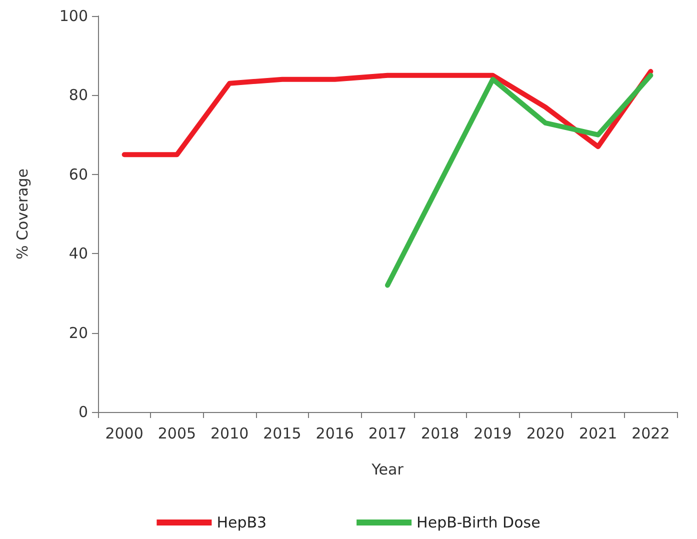 Image resolution: width=697 pixels, height=539 pixels. What do you see at coordinates (545, 433) in the screenshot?
I see `x-tick-label: 2020` at bounding box center [545, 433].